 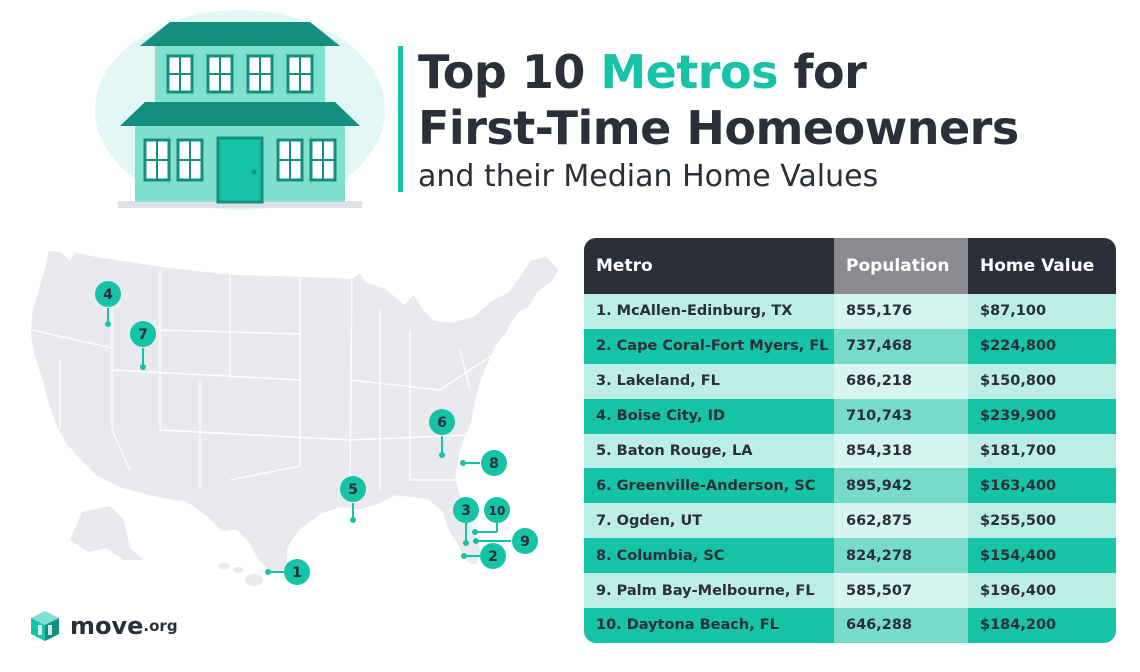 What do you see at coordinates (143, 345) in the screenshot?
I see `marker-7: 7` at bounding box center [143, 345].